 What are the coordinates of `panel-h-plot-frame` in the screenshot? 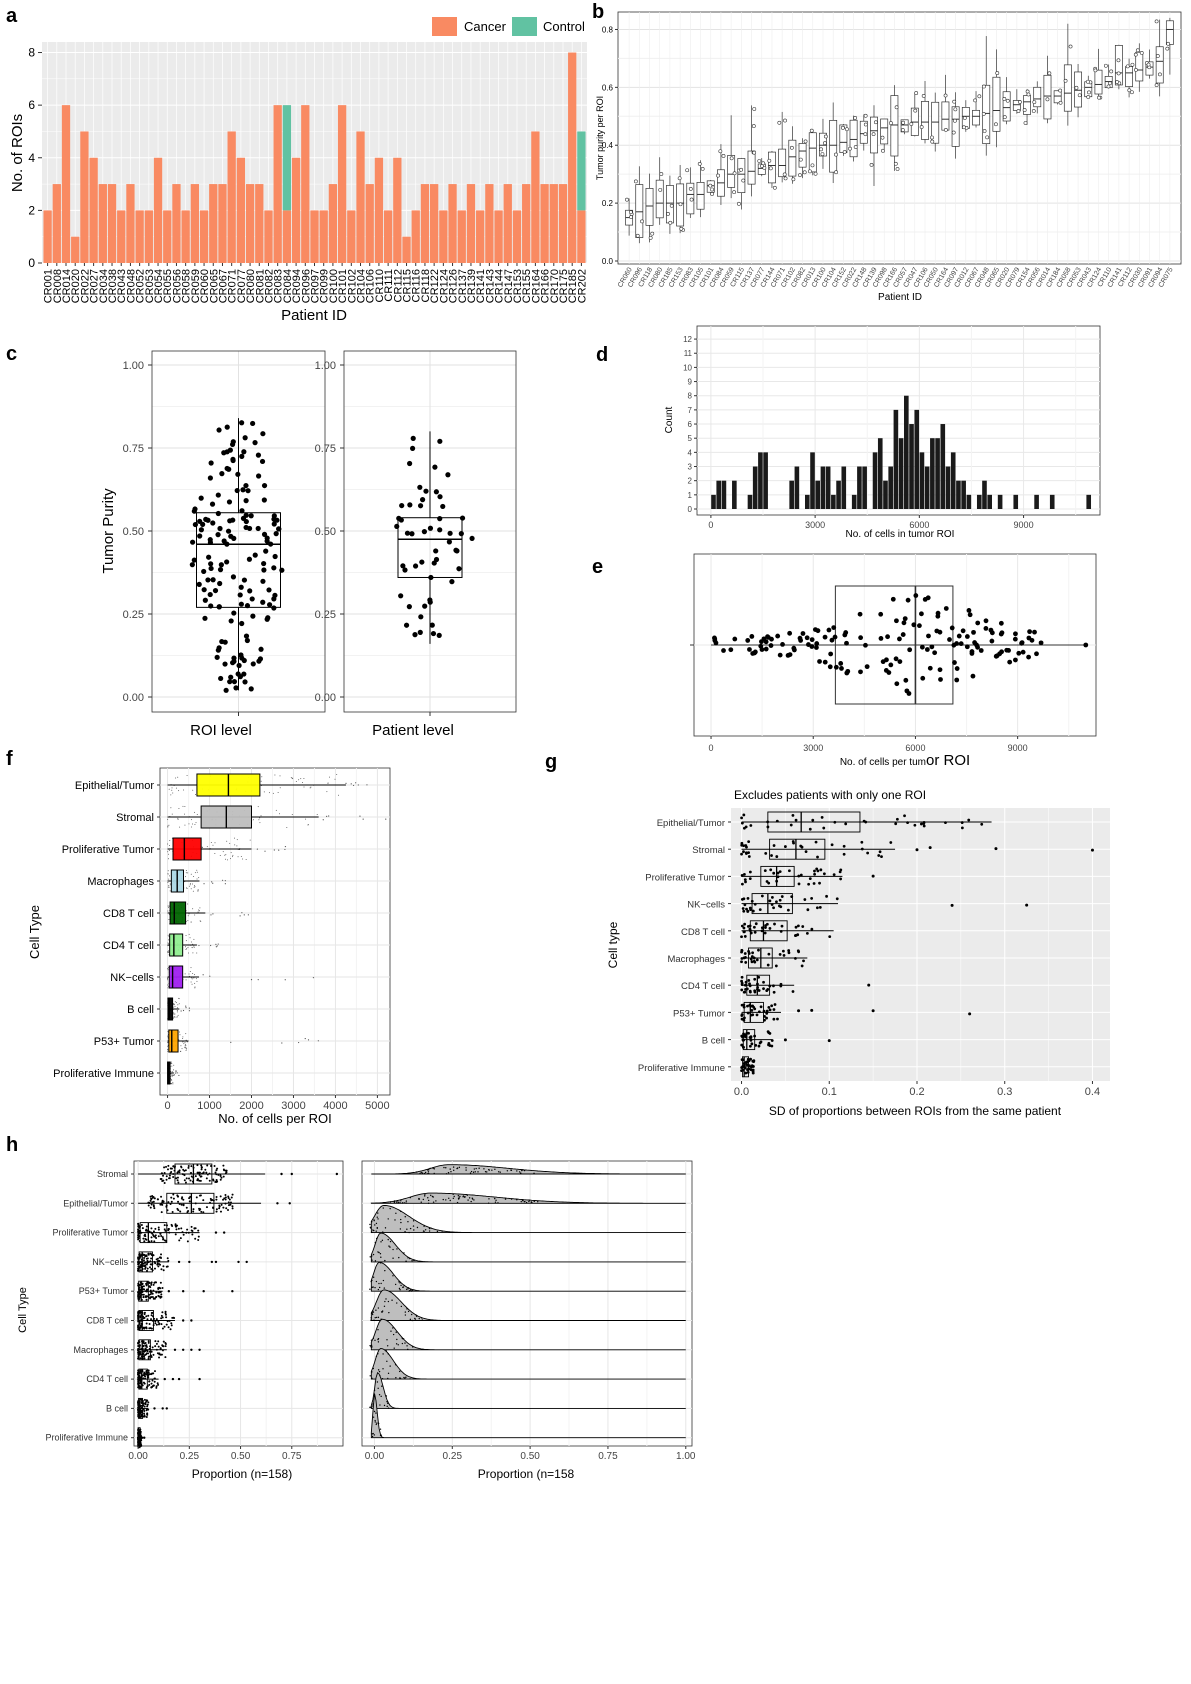 It's located at (238, 1303).